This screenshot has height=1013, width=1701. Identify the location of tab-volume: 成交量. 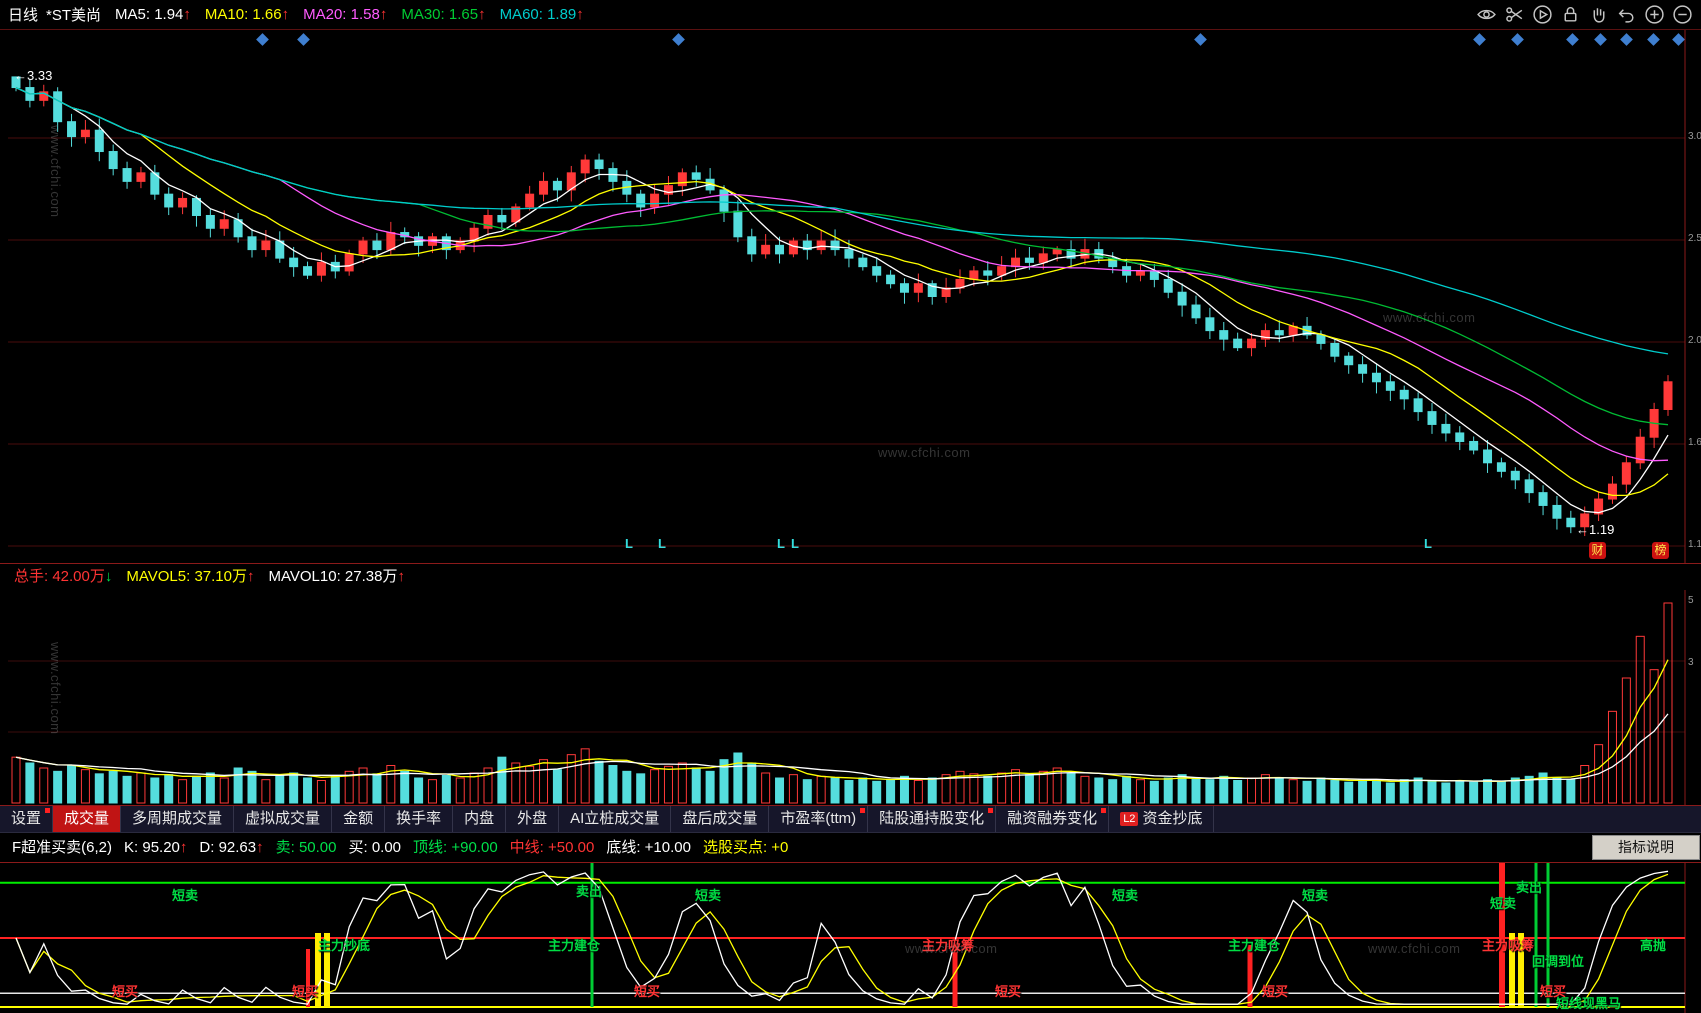
(87, 819).